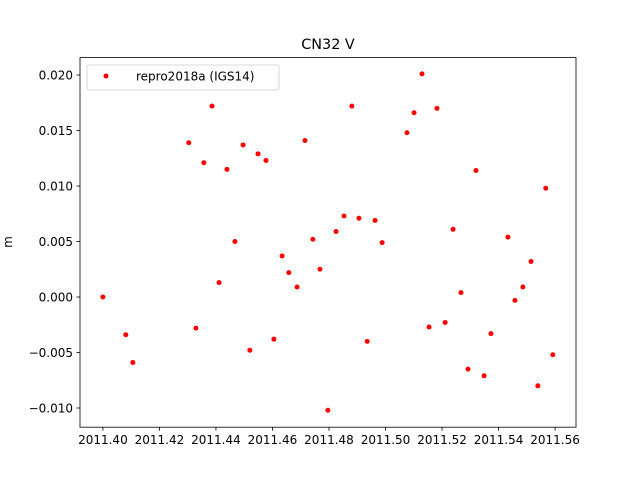 The width and height of the screenshot is (640, 484). I want to click on legend-marker, so click(106, 76).